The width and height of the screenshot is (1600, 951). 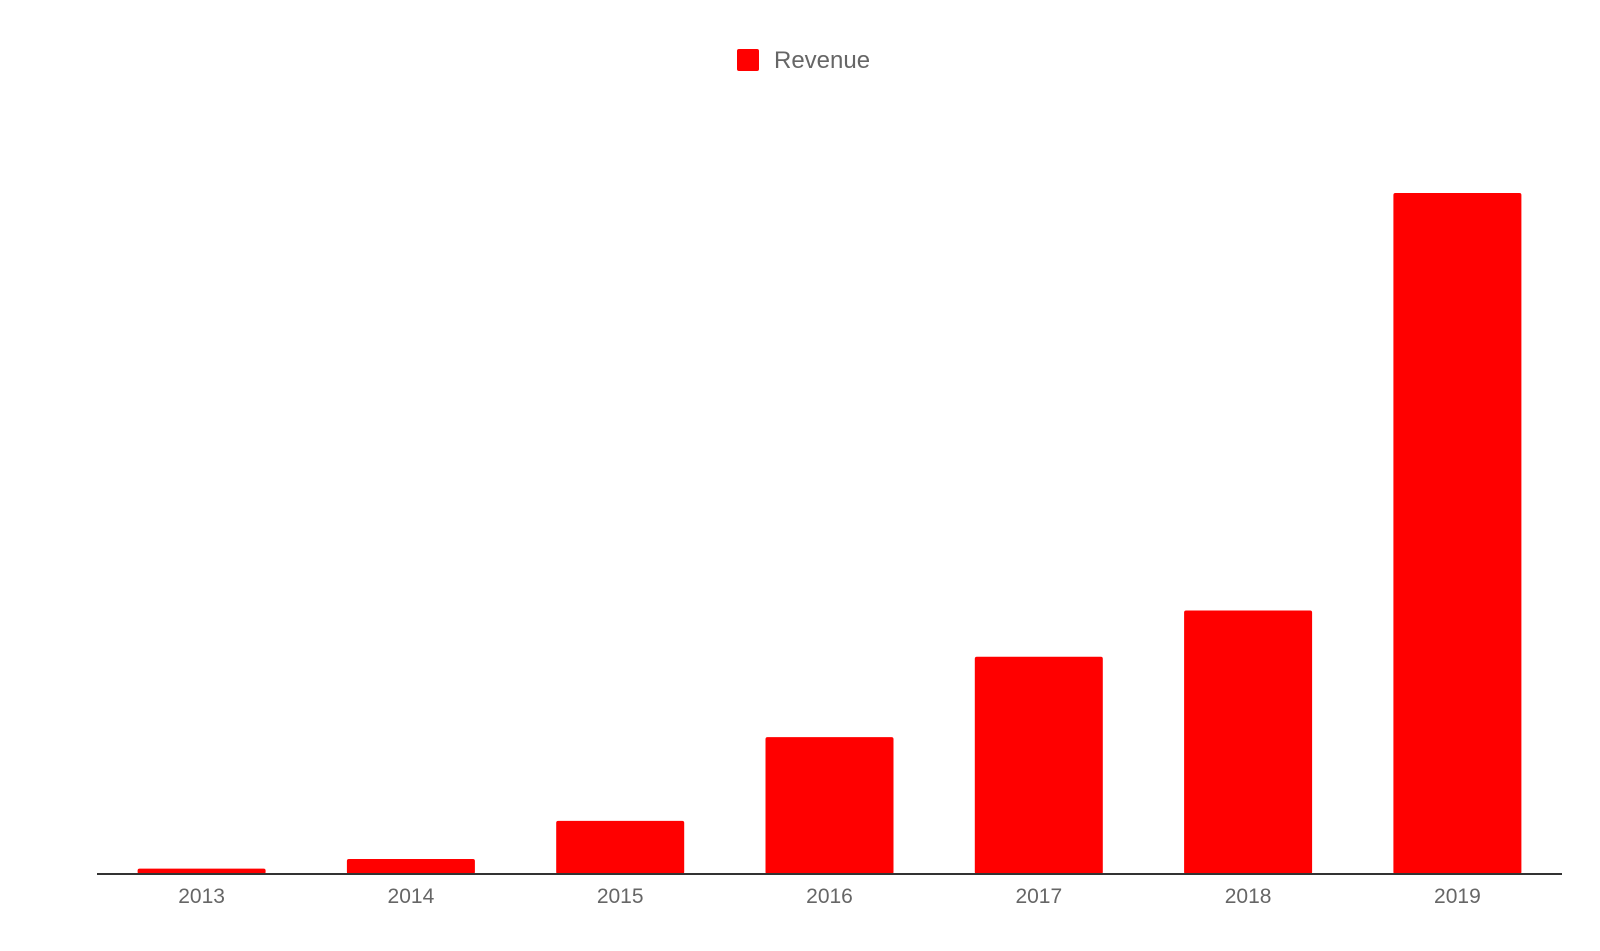 I want to click on bar-2013, so click(x=201, y=871).